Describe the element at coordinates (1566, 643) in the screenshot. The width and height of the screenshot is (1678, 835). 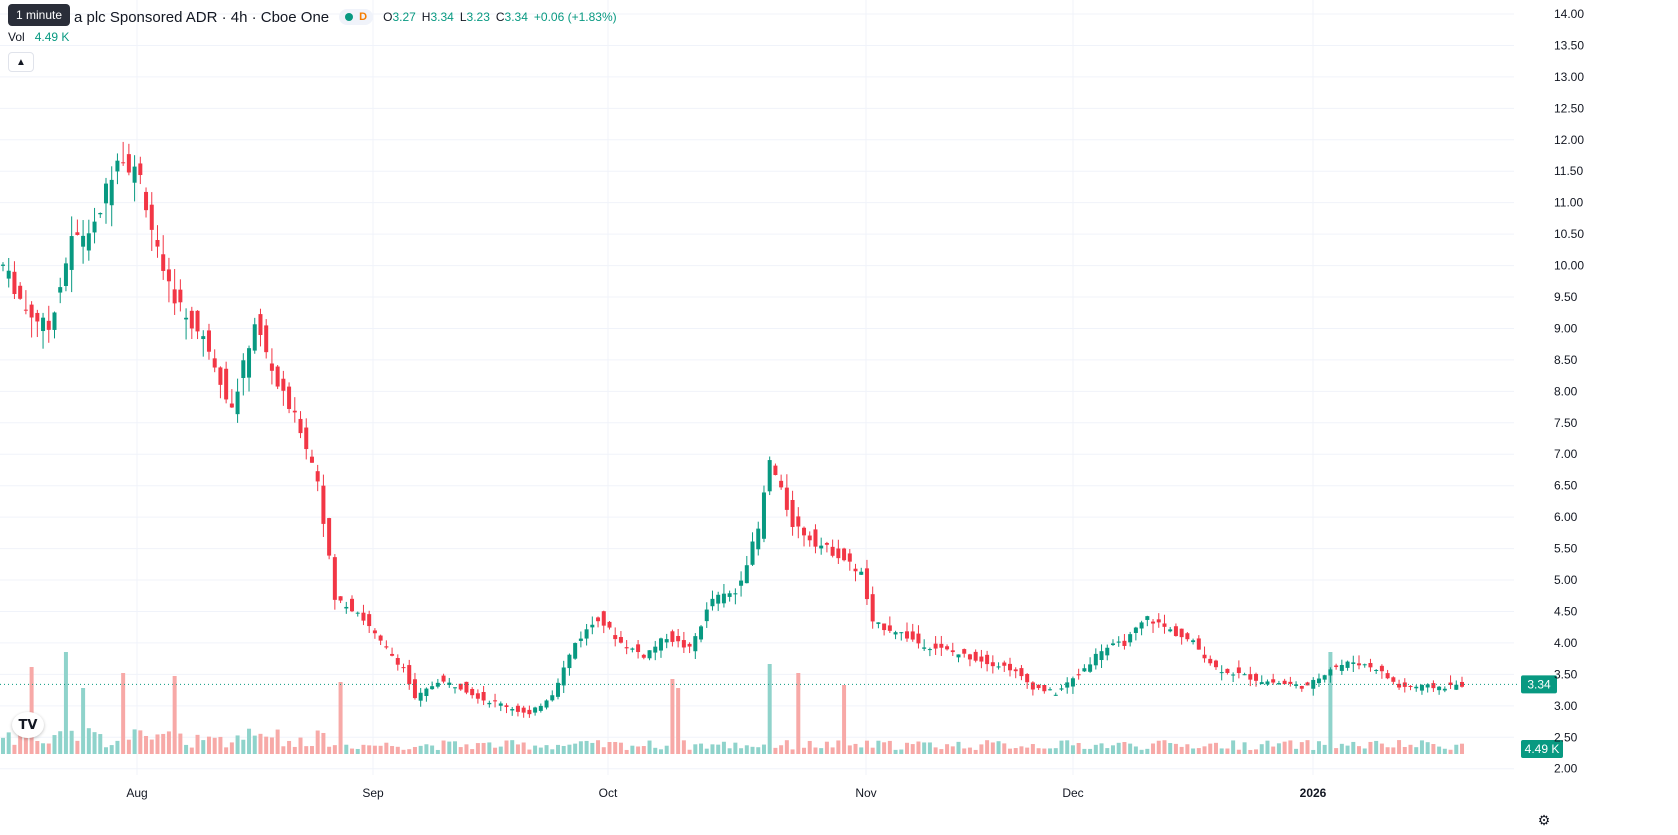
I see `price-tick-label: 4.00` at that location.